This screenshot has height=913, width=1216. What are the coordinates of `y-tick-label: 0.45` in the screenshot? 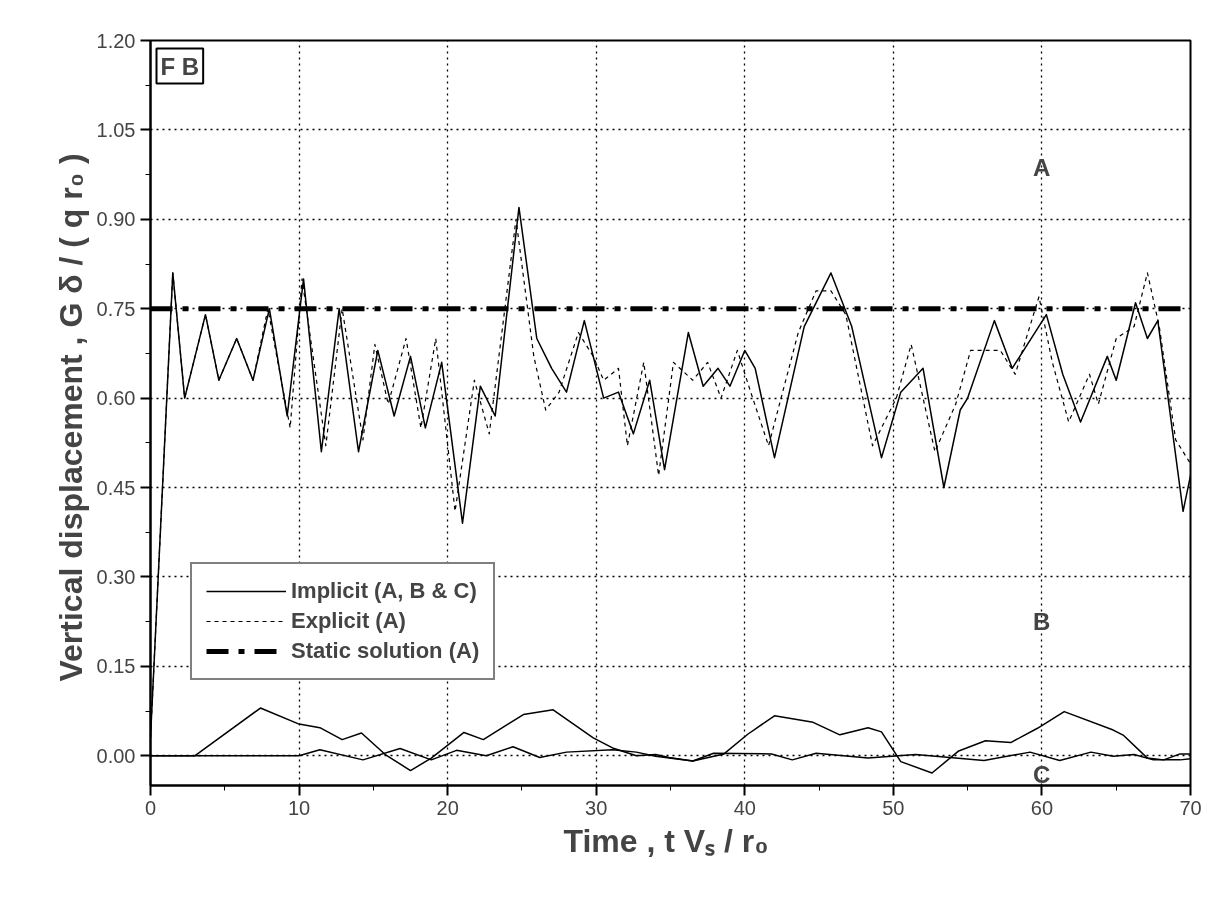 It's located at (116, 487).